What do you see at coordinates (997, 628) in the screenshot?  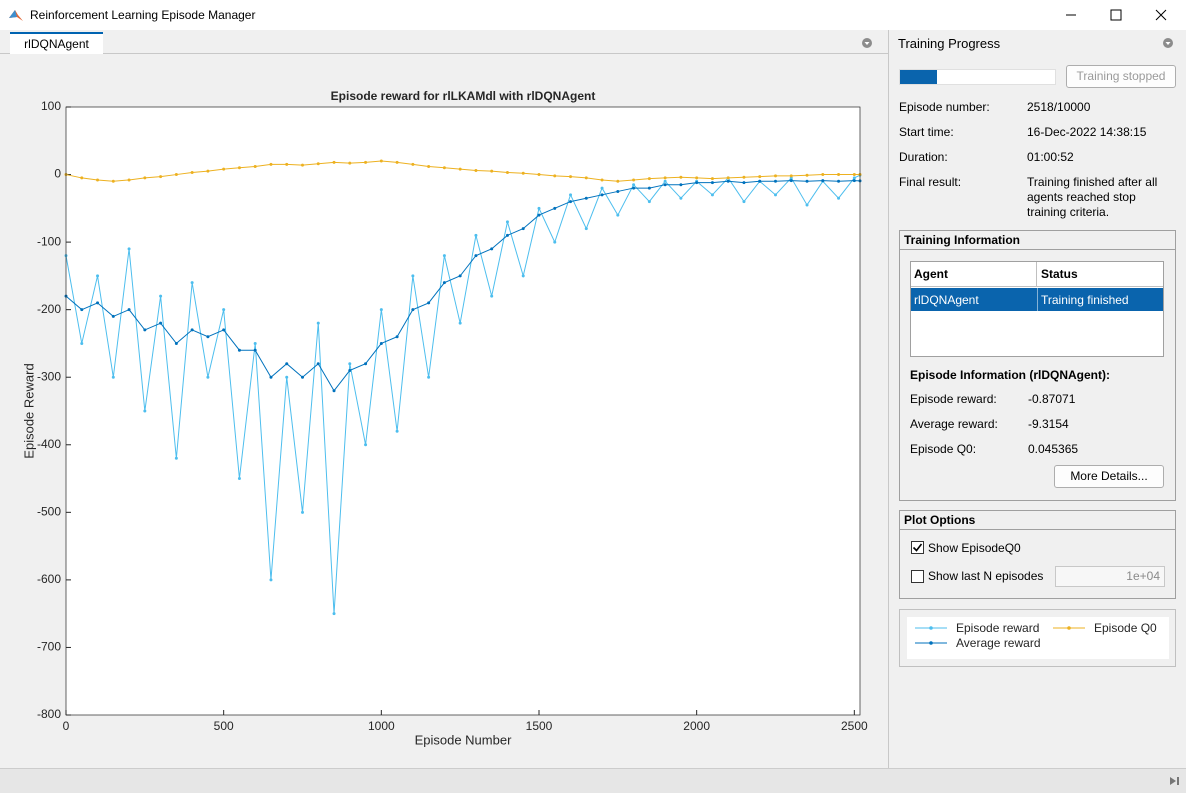 I see `legend-label: Episode reward` at bounding box center [997, 628].